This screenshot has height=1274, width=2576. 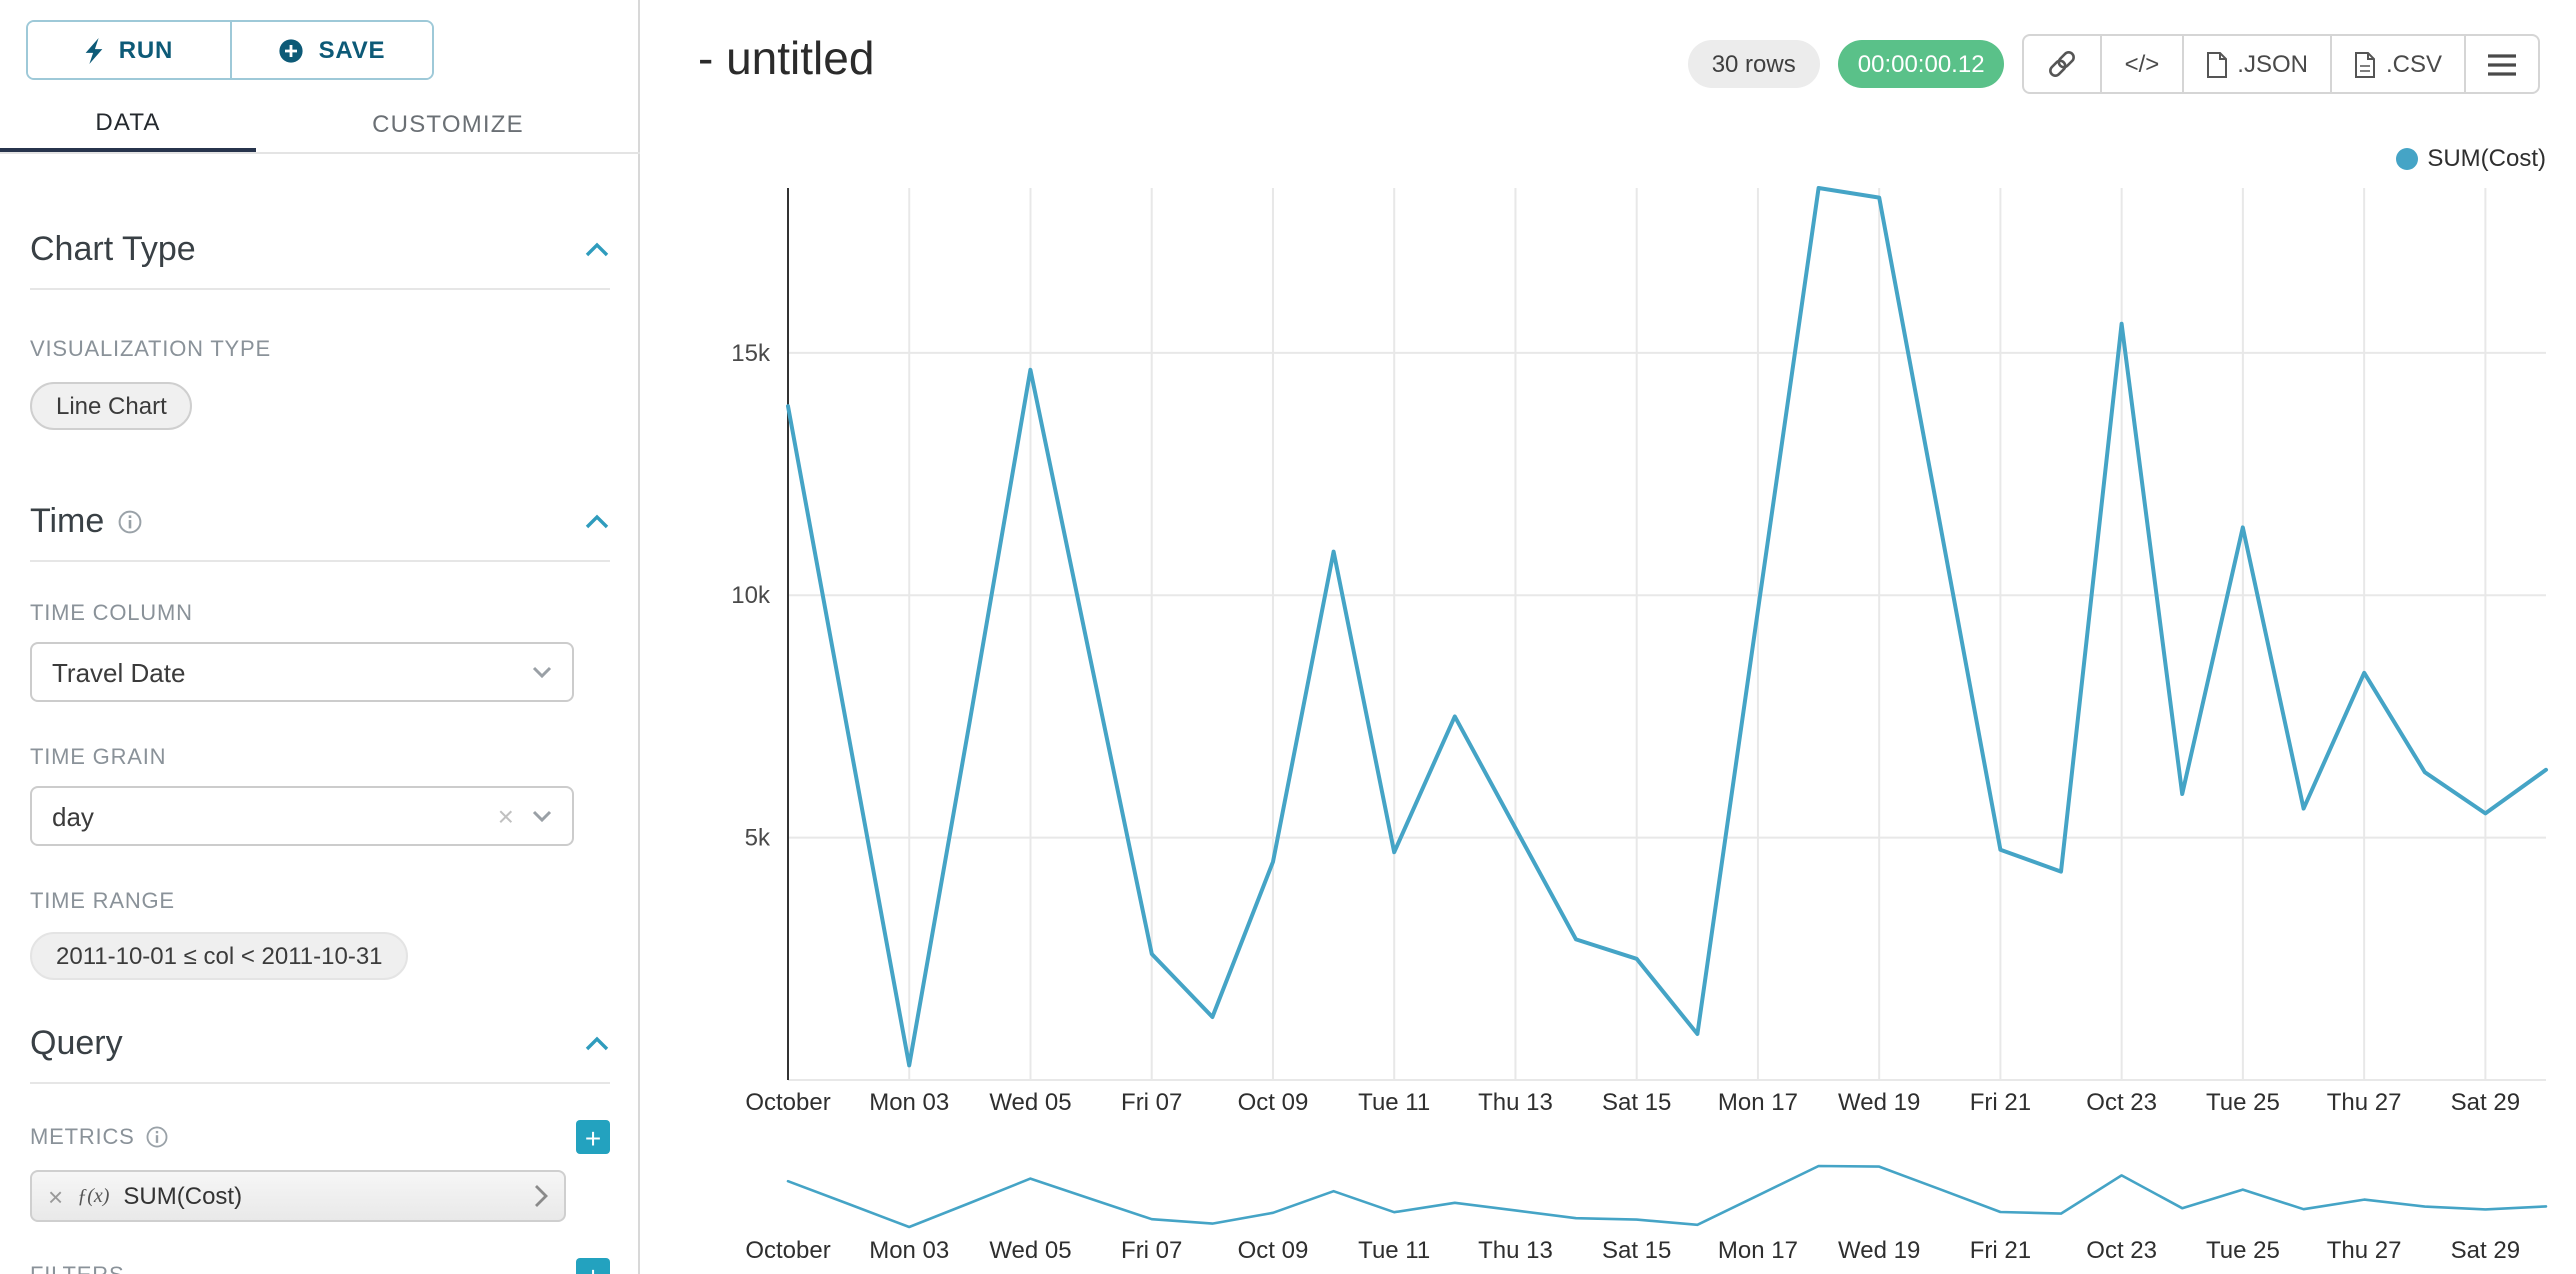 I want to click on run-button: RUN, so click(x=129, y=50).